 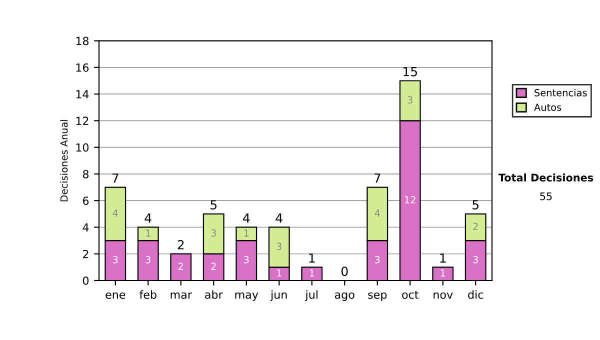 I want to click on x-tick-label: abr, so click(x=214, y=294).